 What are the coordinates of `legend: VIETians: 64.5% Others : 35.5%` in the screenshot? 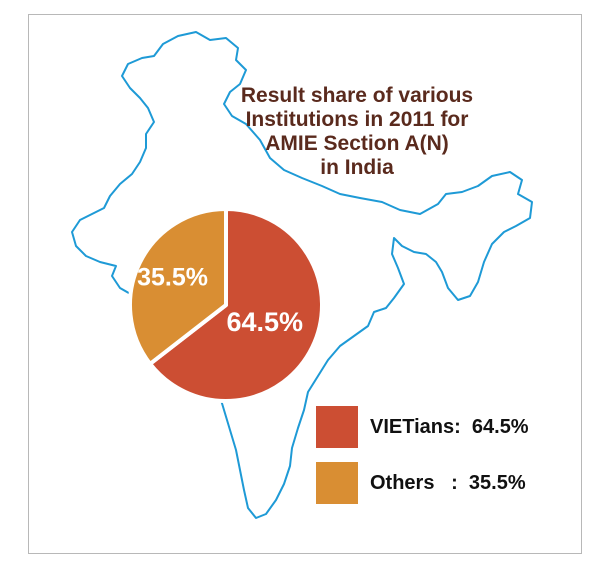 It's located at (422, 462).